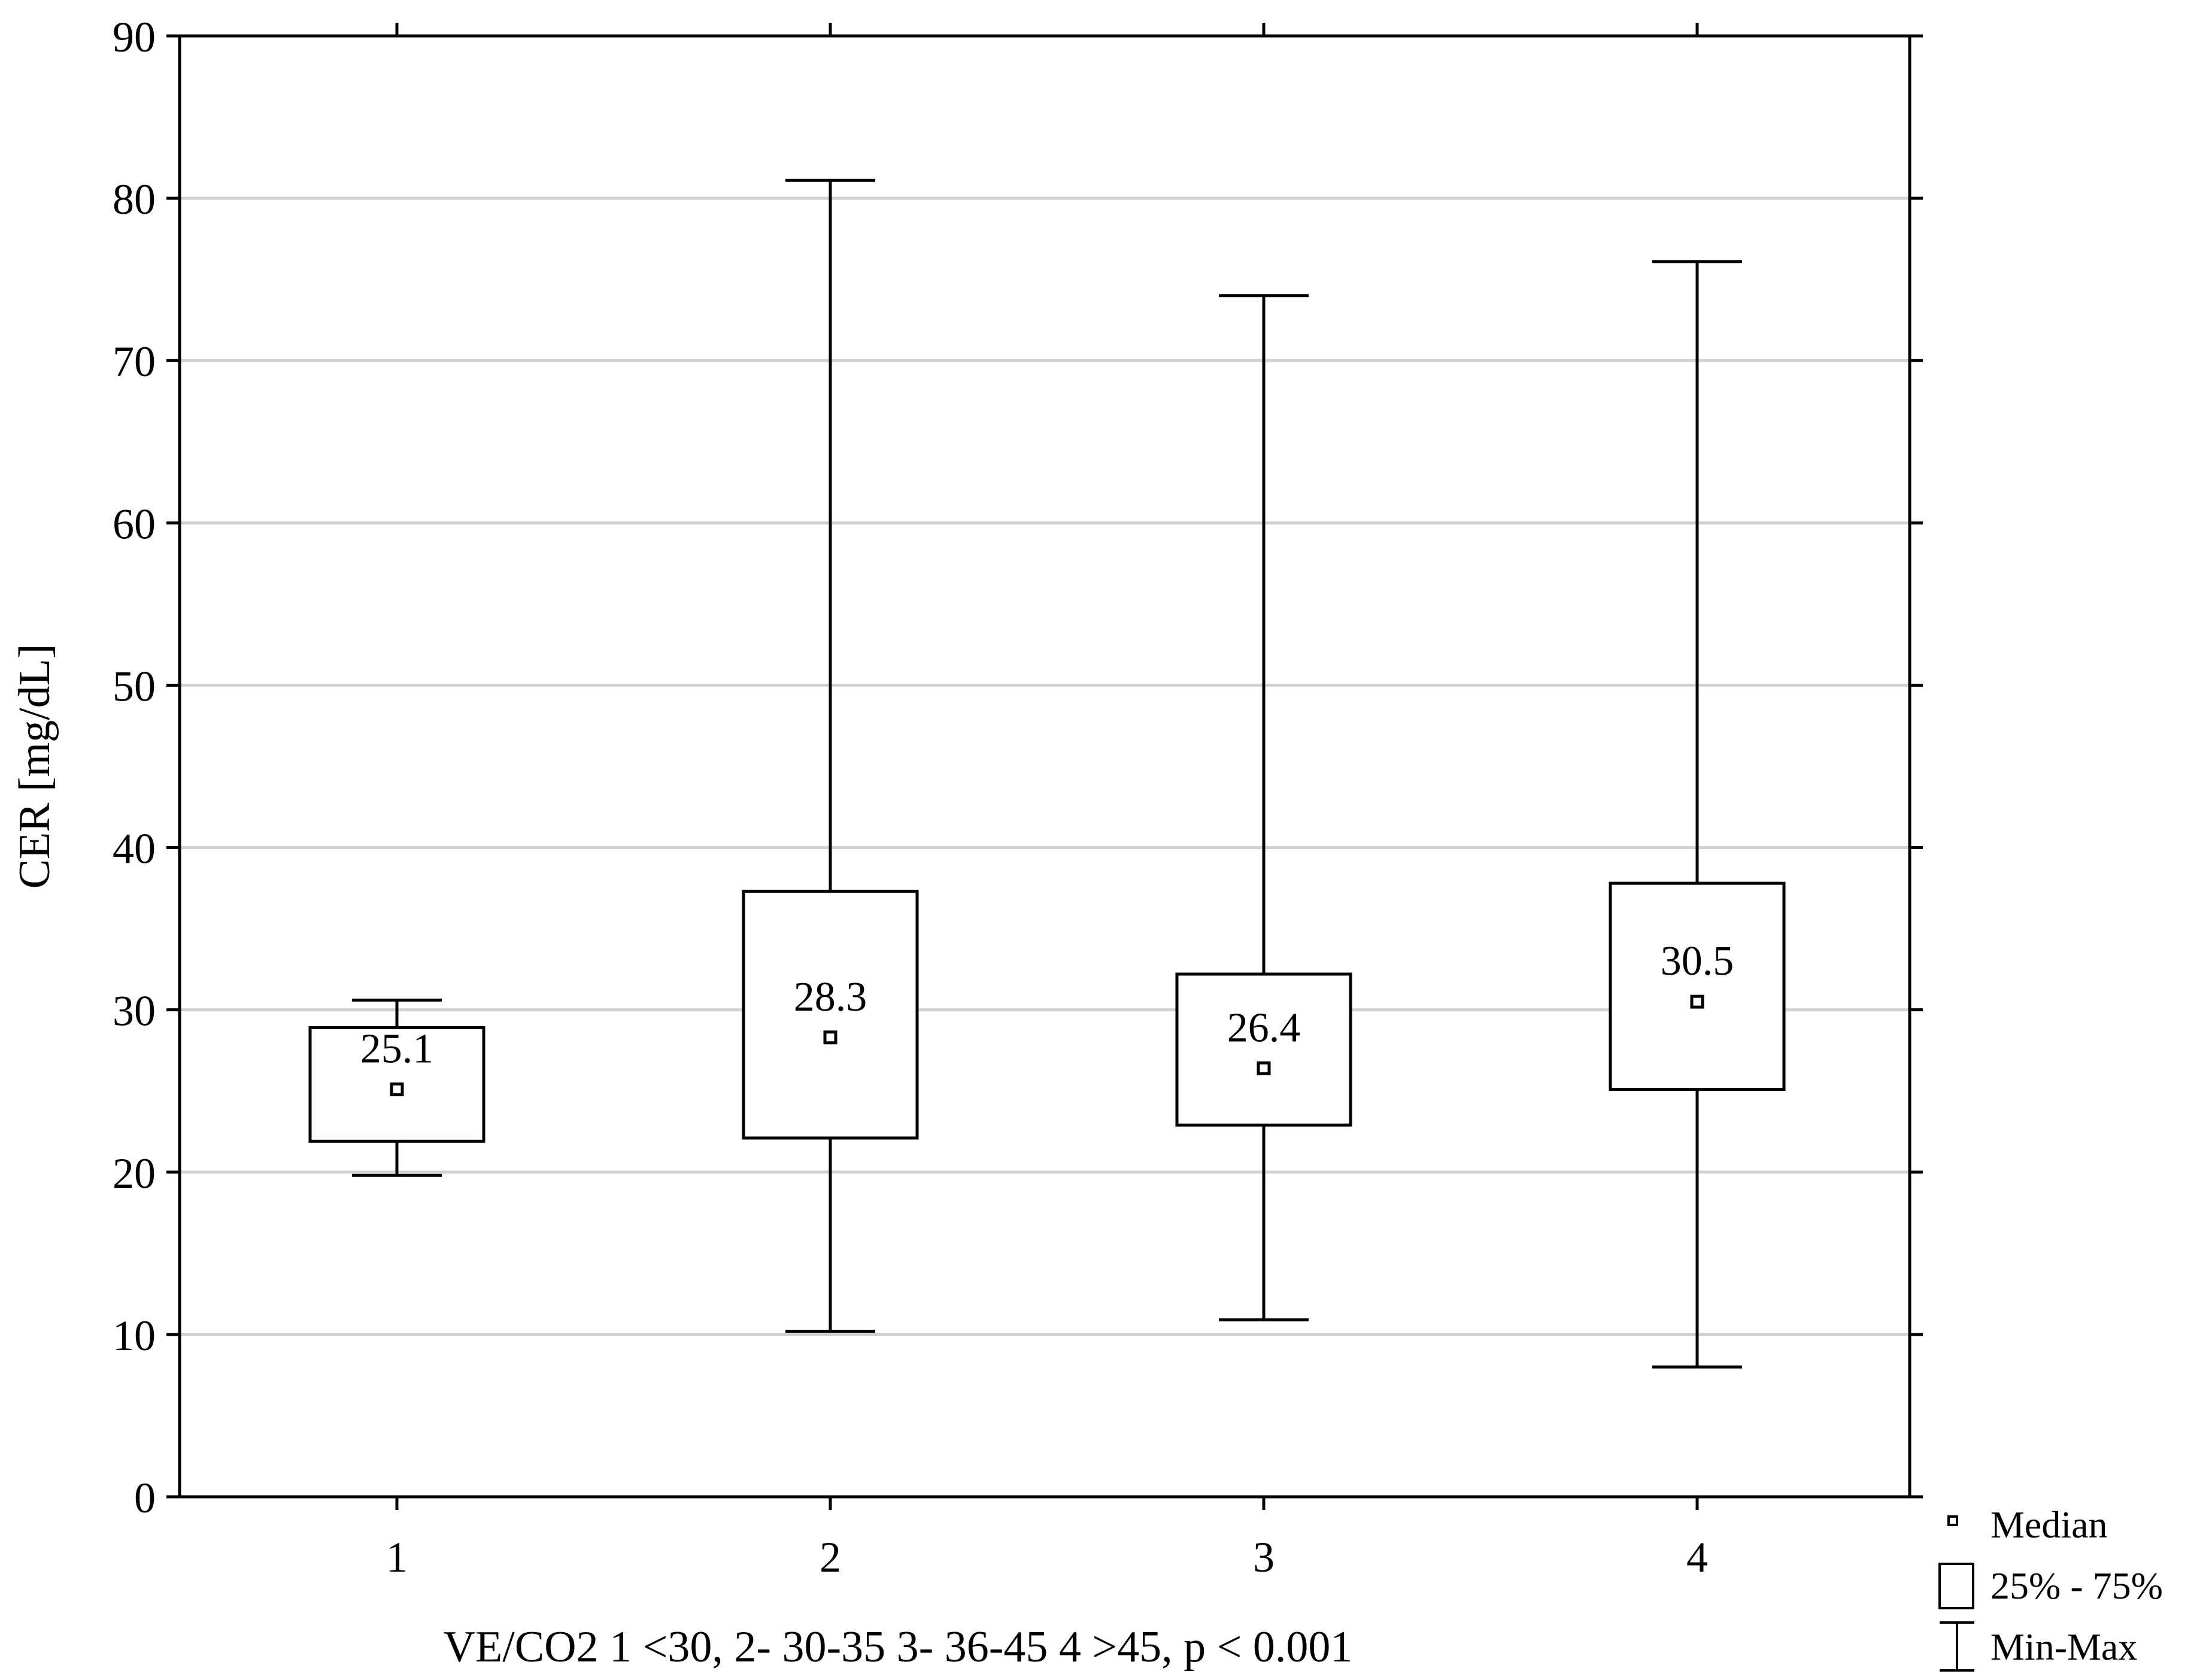 The width and height of the screenshot is (2212, 1680). What do you see at coordinates (134, 199) in the screenshot?
I see `y-tick-label-80: 80` at bounding box center [134, 199].